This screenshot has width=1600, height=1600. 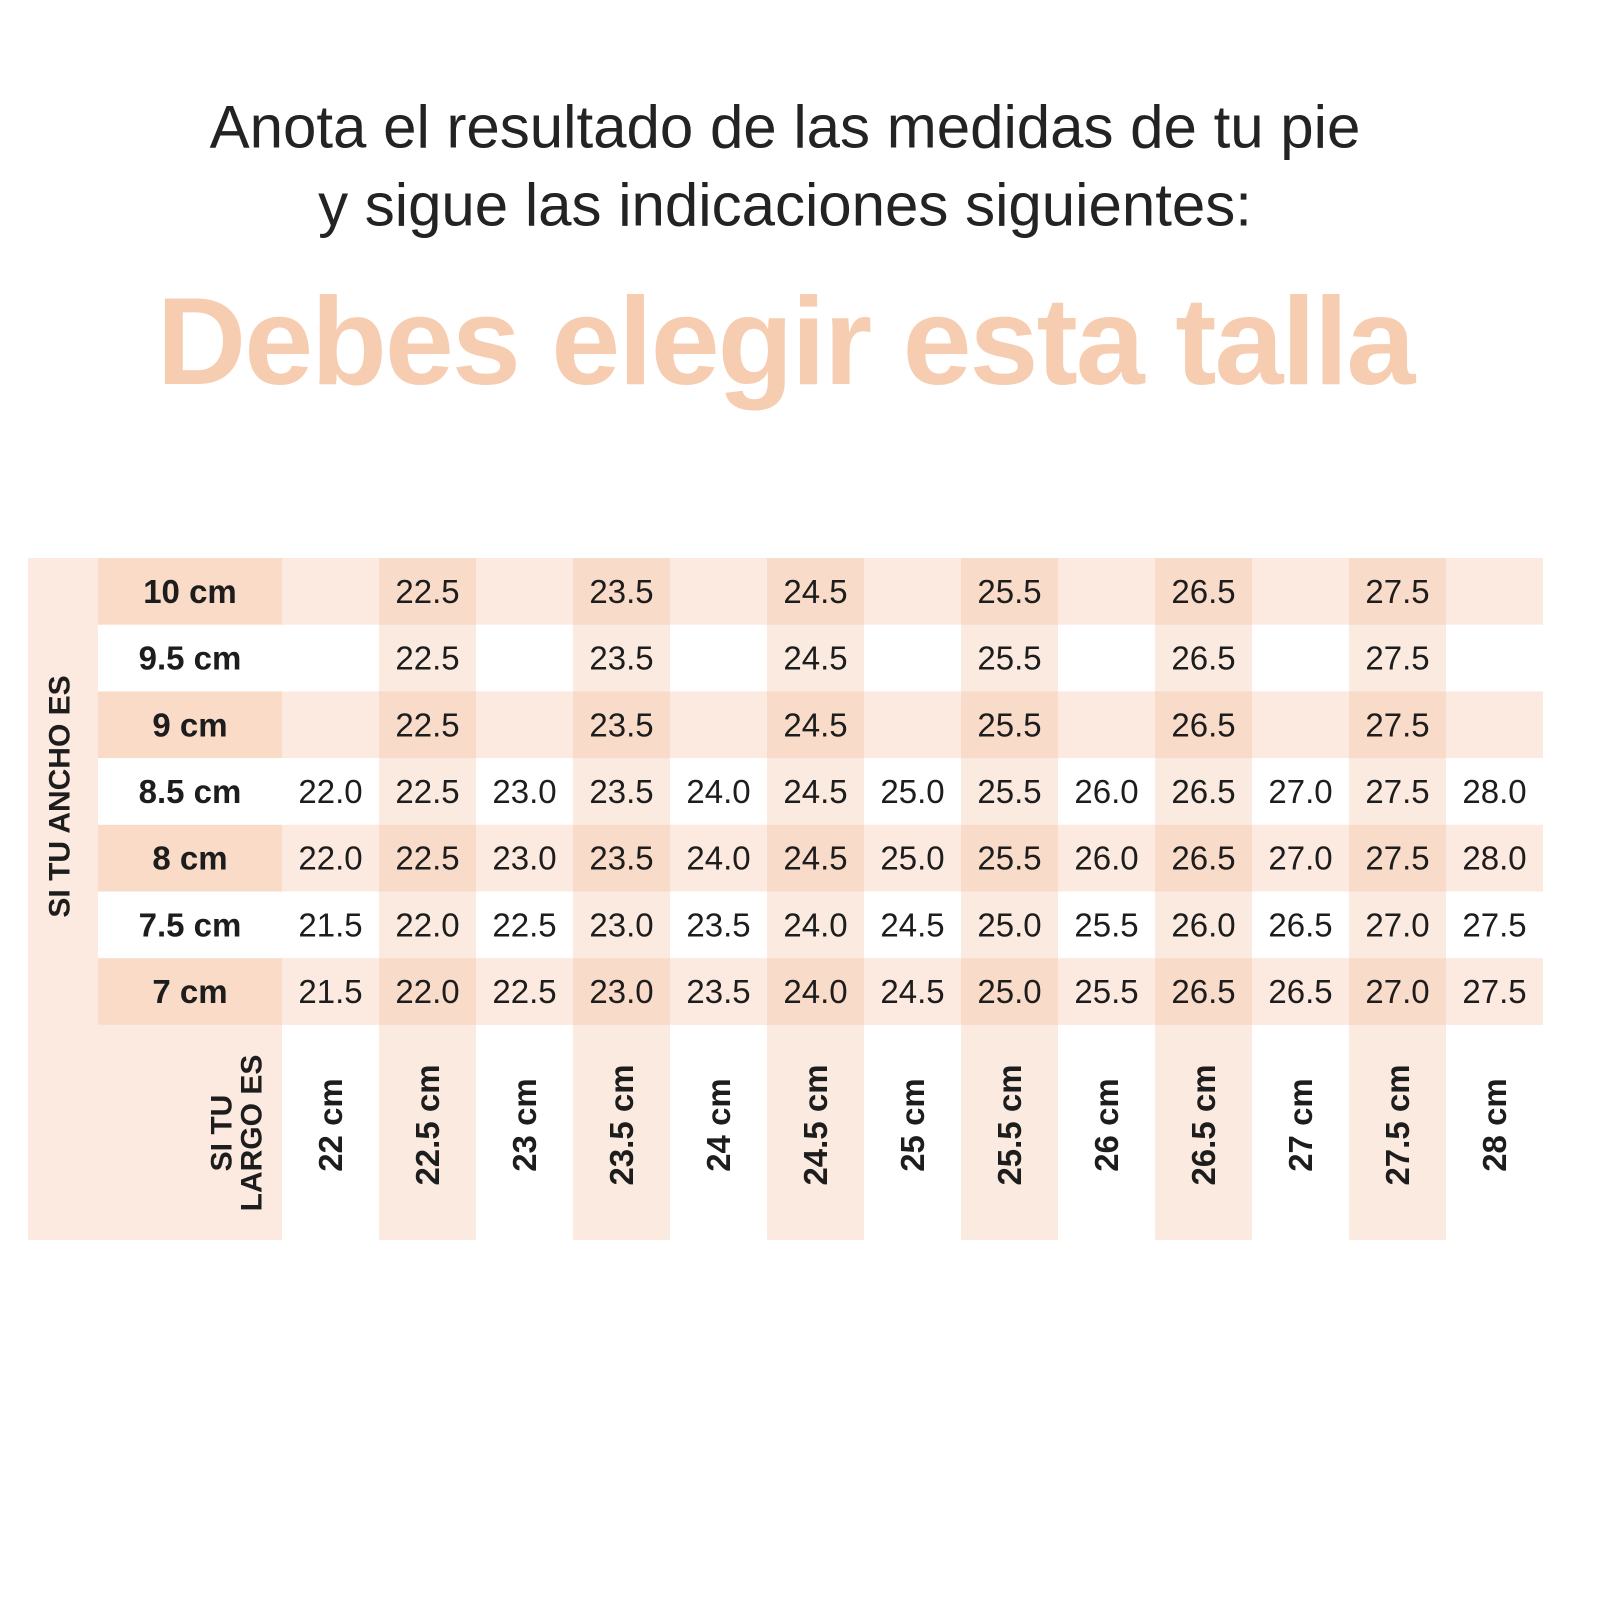 What do you see at coordinates (330, 1125) in the screenshot?
I see `column-label: 22 cm` at bounding box center [330, 1125].